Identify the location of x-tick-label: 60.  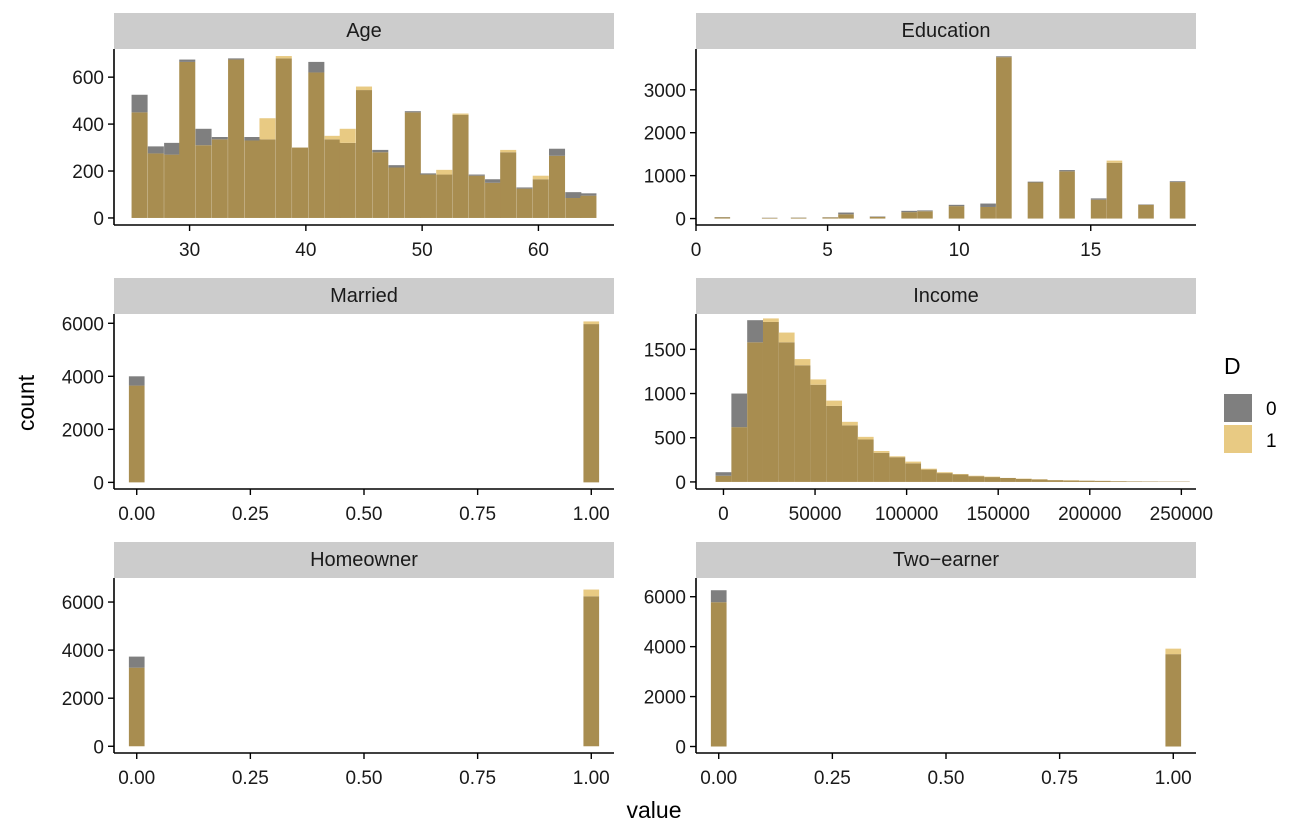
(538, 250).